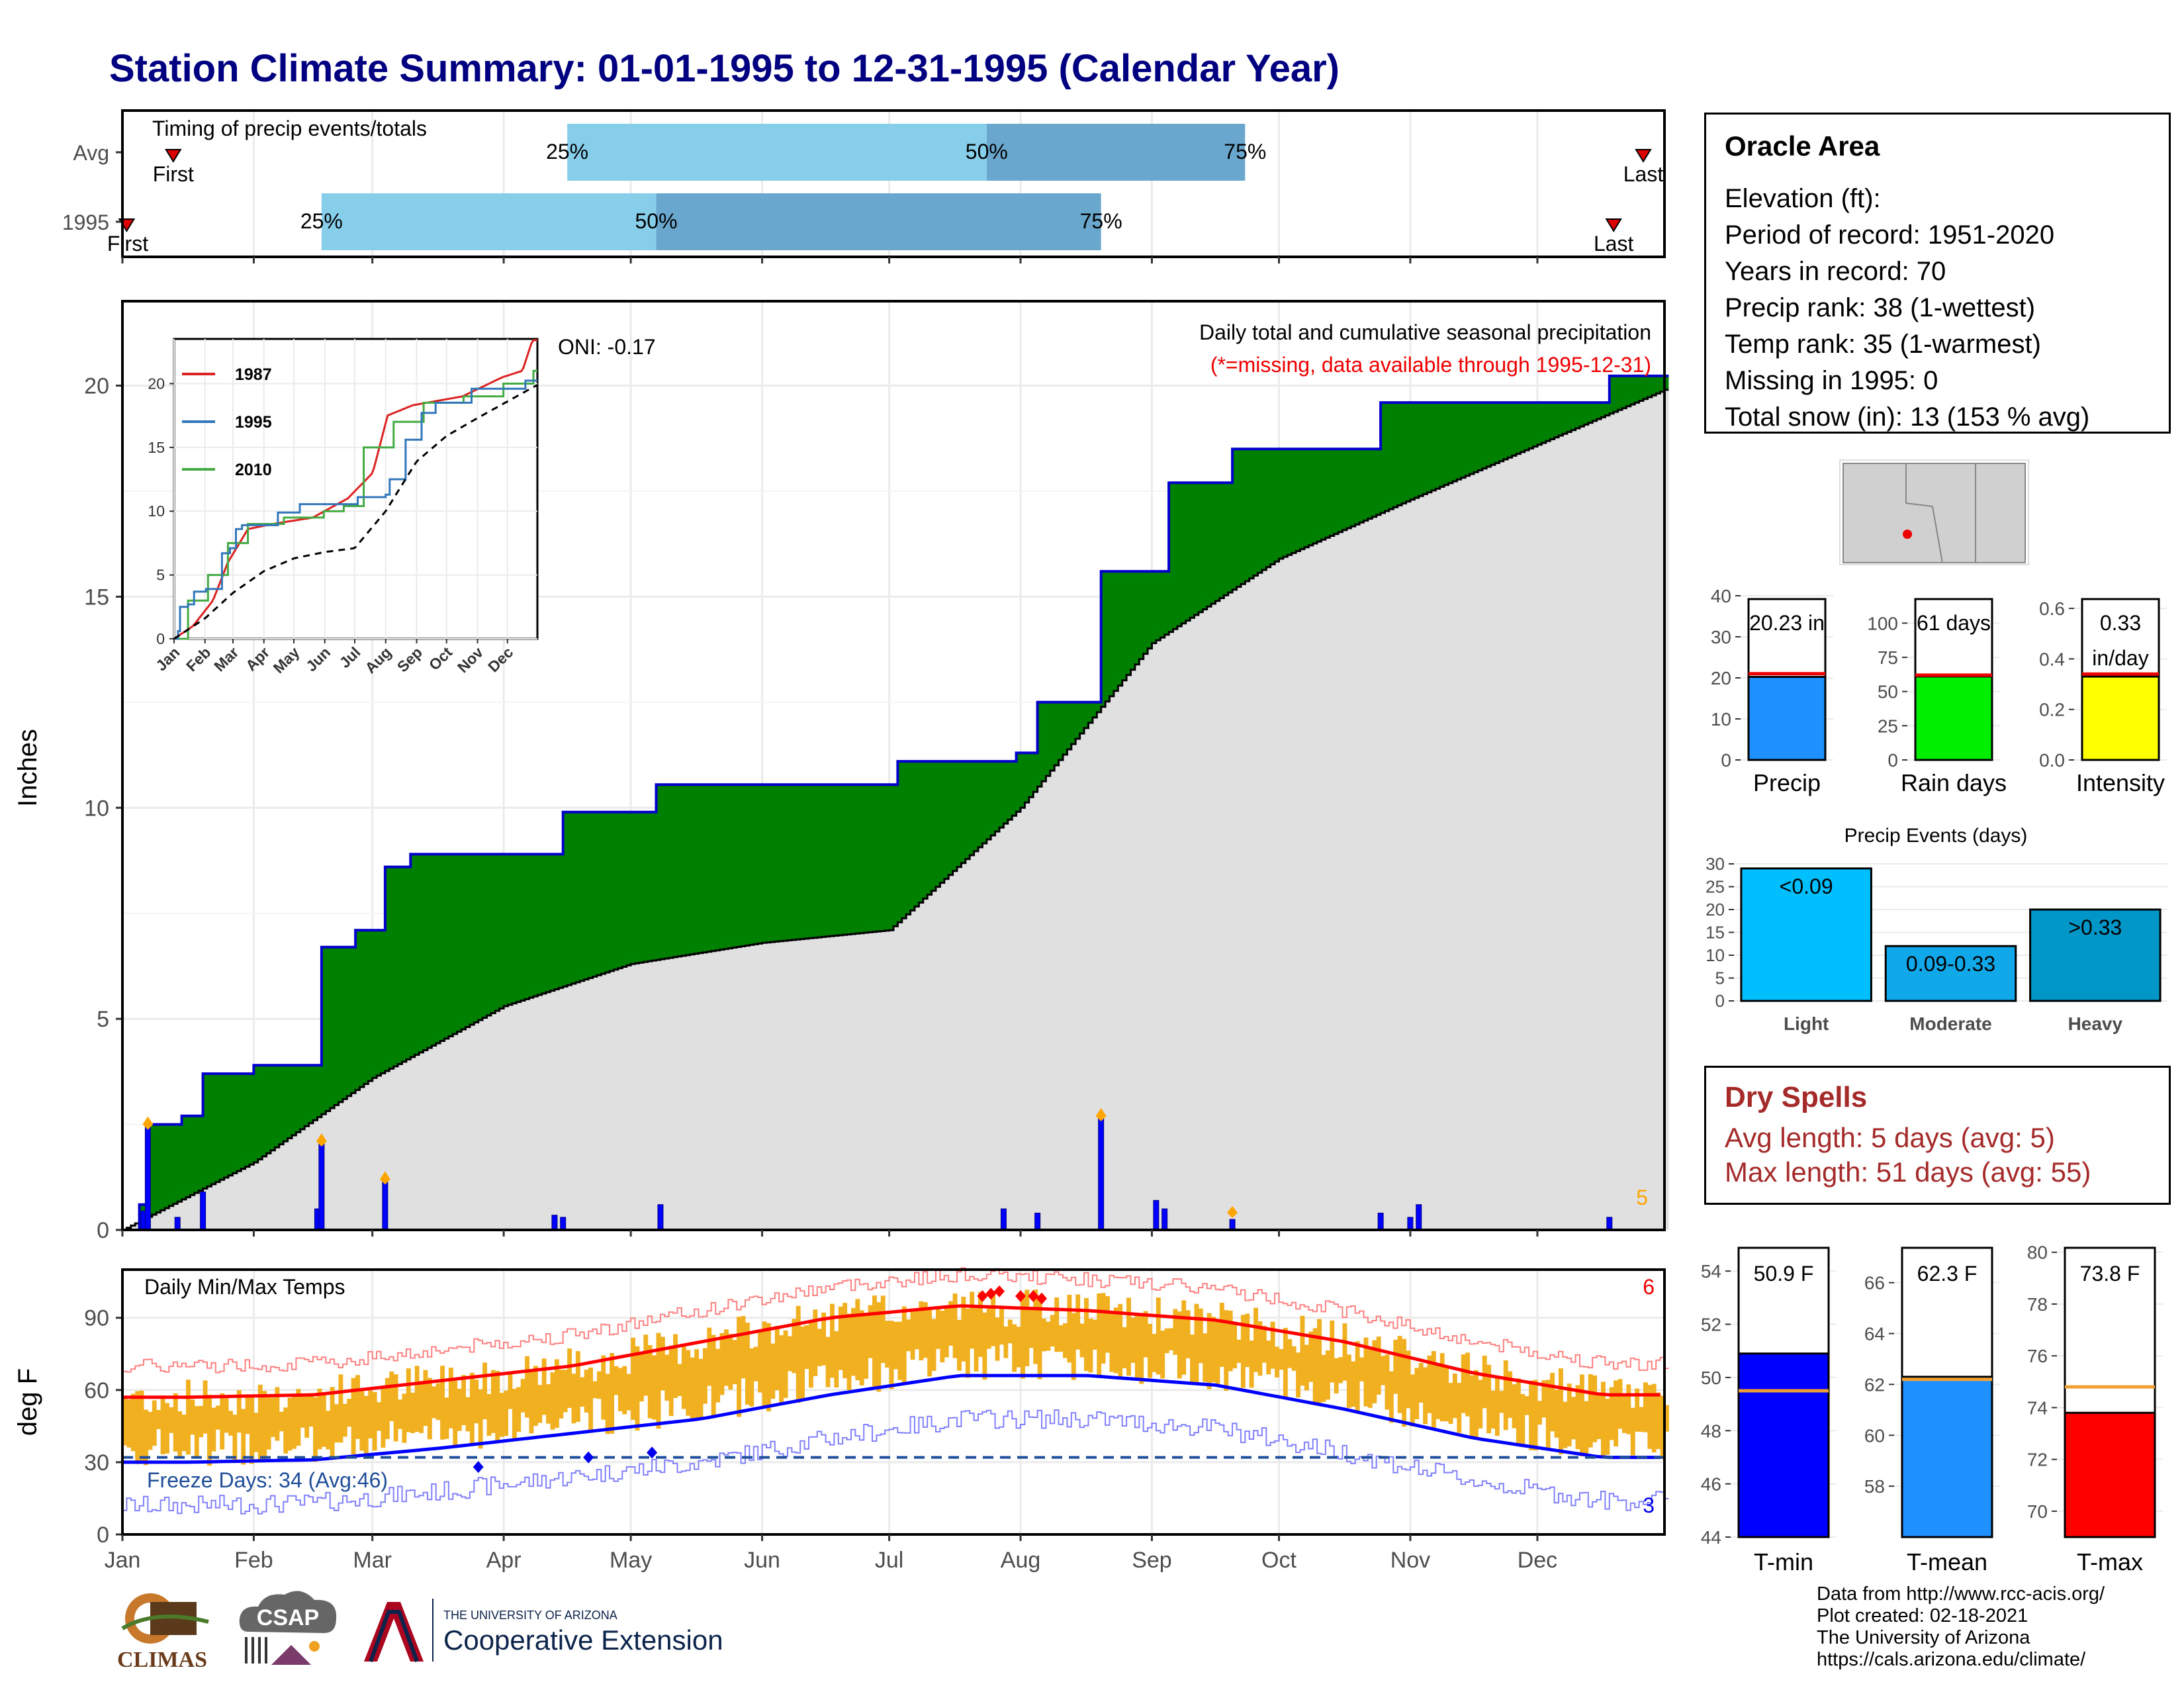 The height and width of the screenshot is (1688, 2184). What do you see at coordinates (987, 152) in the screenshot?
I see `timing-label-50: 50%` at bounding box center [987, 152].